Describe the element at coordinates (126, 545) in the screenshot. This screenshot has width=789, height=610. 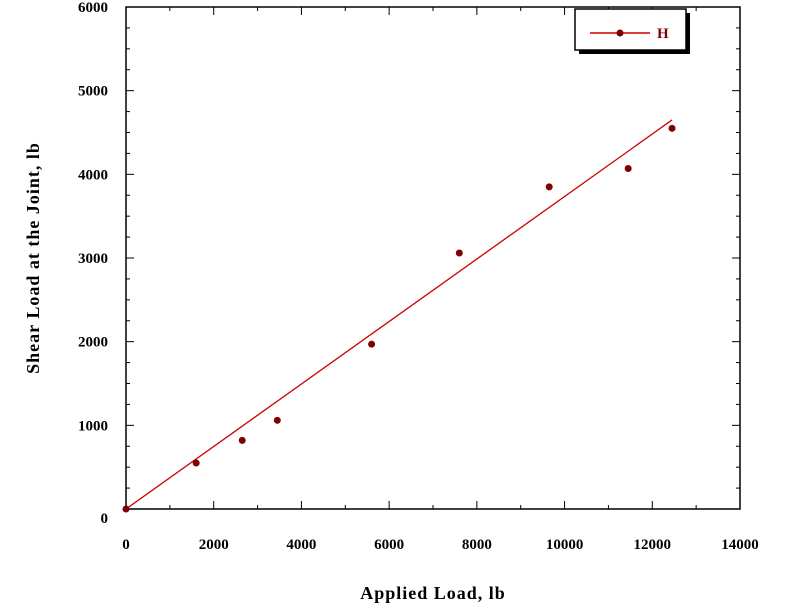
I see `x-tick-label: 0` at that location.